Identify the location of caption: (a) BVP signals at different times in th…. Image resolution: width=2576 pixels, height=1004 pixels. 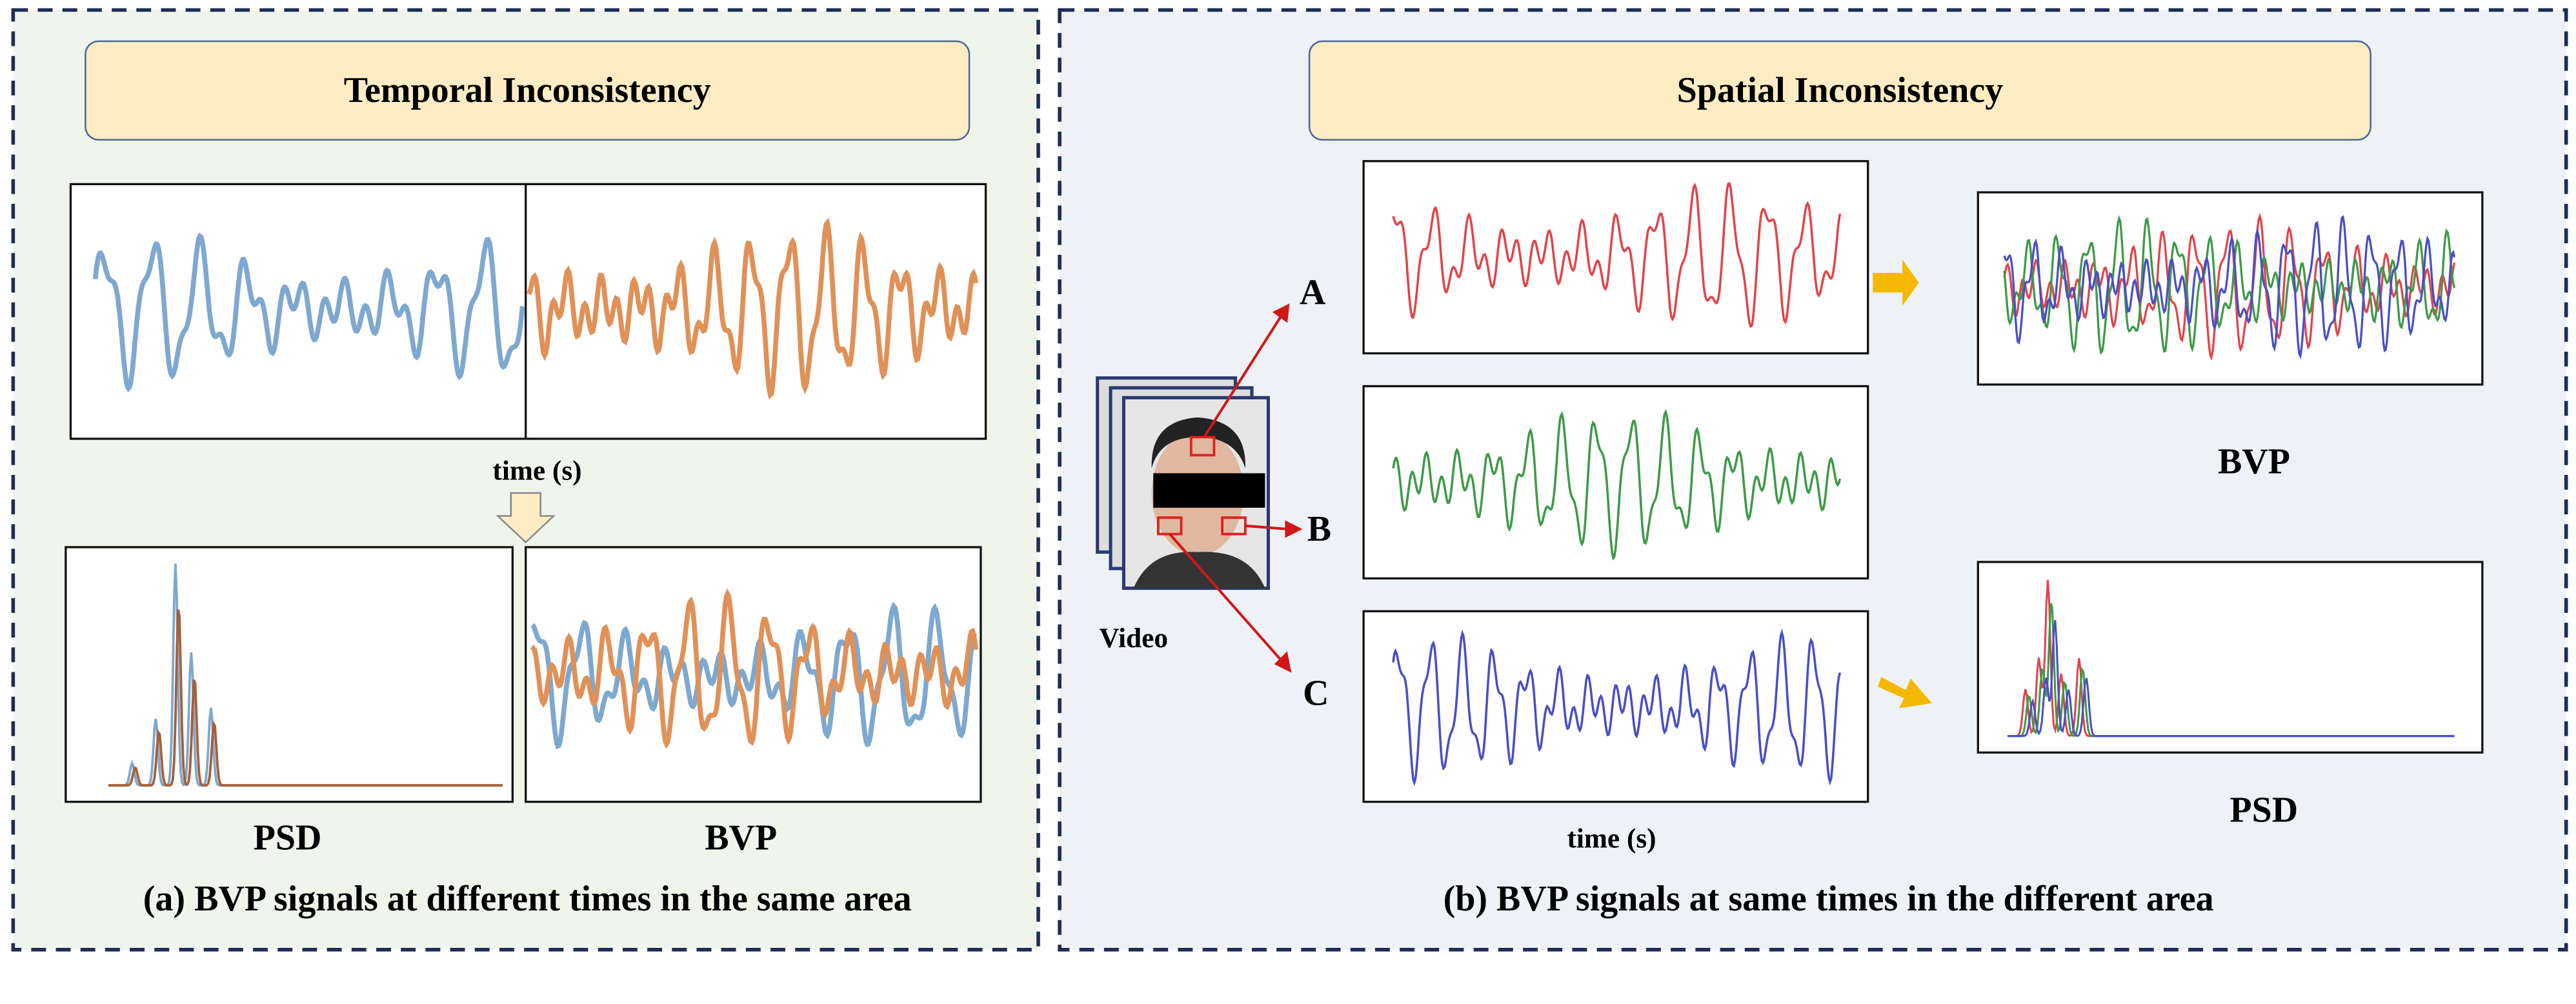
(527, 899).